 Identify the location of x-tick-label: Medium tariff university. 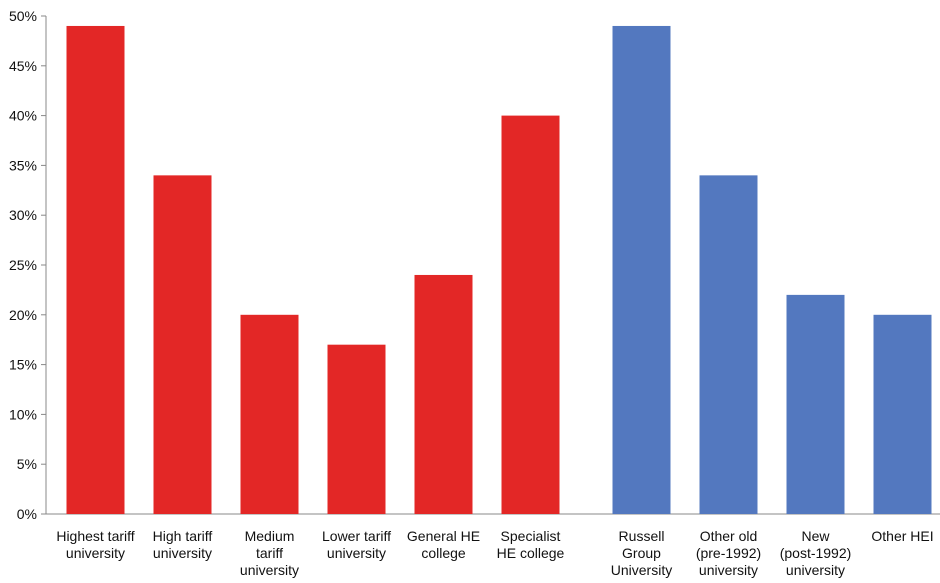
(269, 553).